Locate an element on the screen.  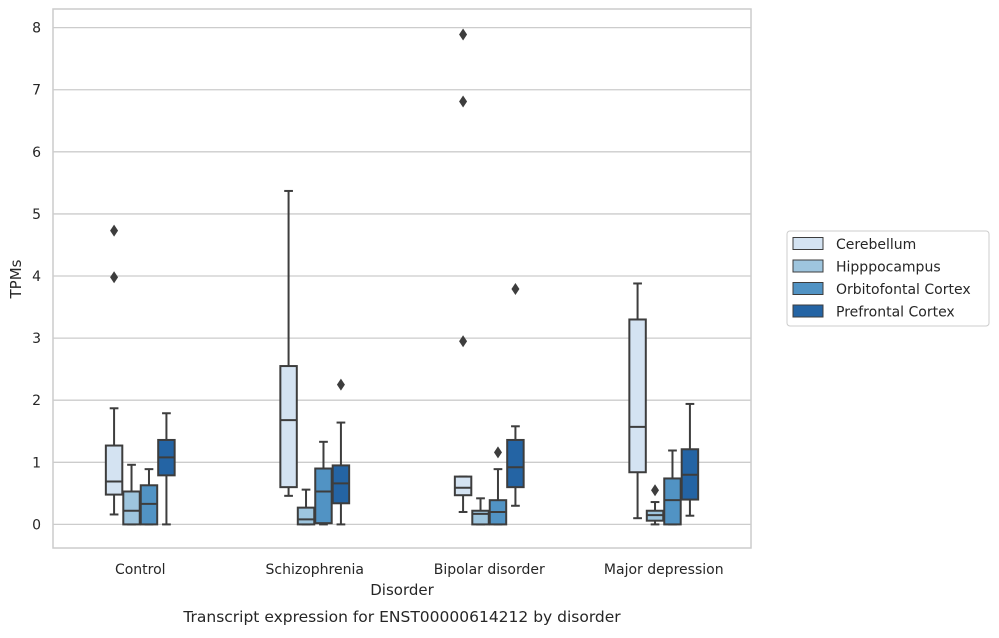
y-tick-label: 0 is located at coordinates (36, 525).